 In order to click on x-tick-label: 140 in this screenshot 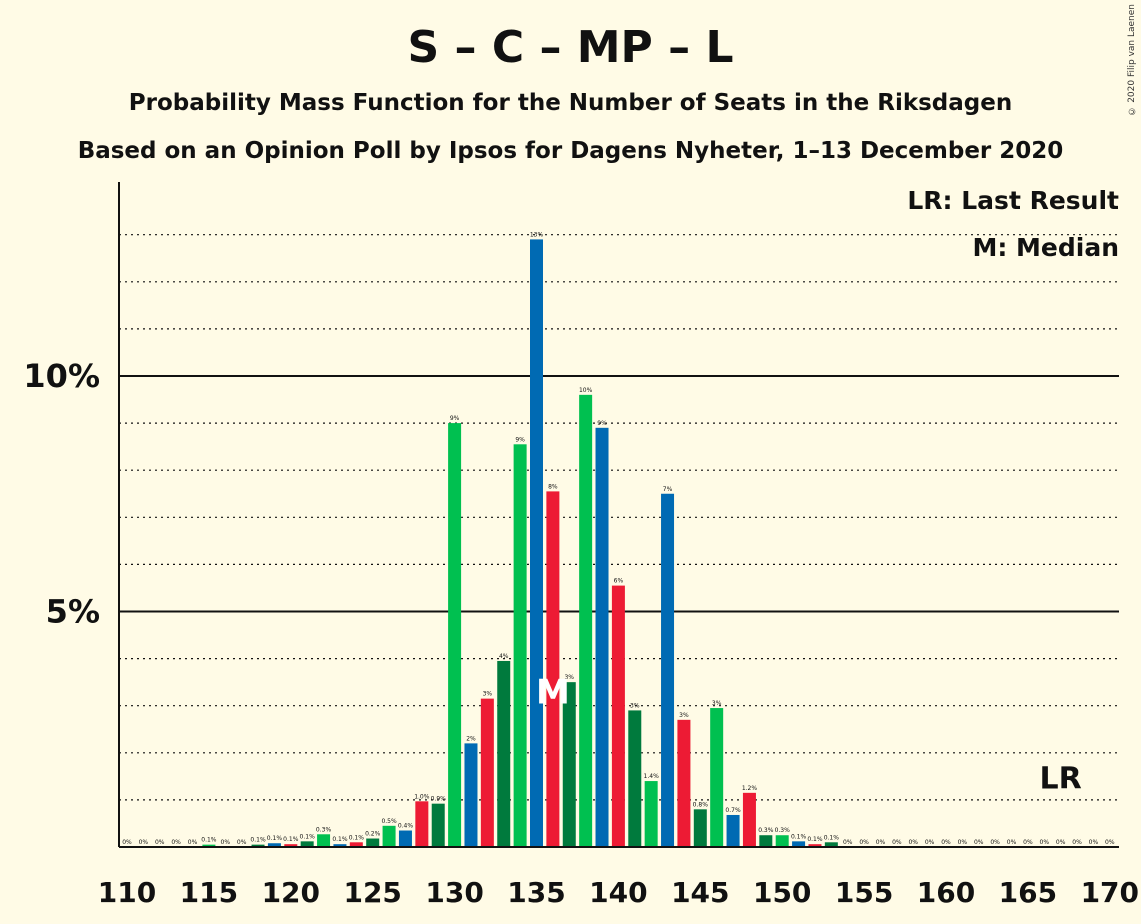, I will do `click(618, 892)`.